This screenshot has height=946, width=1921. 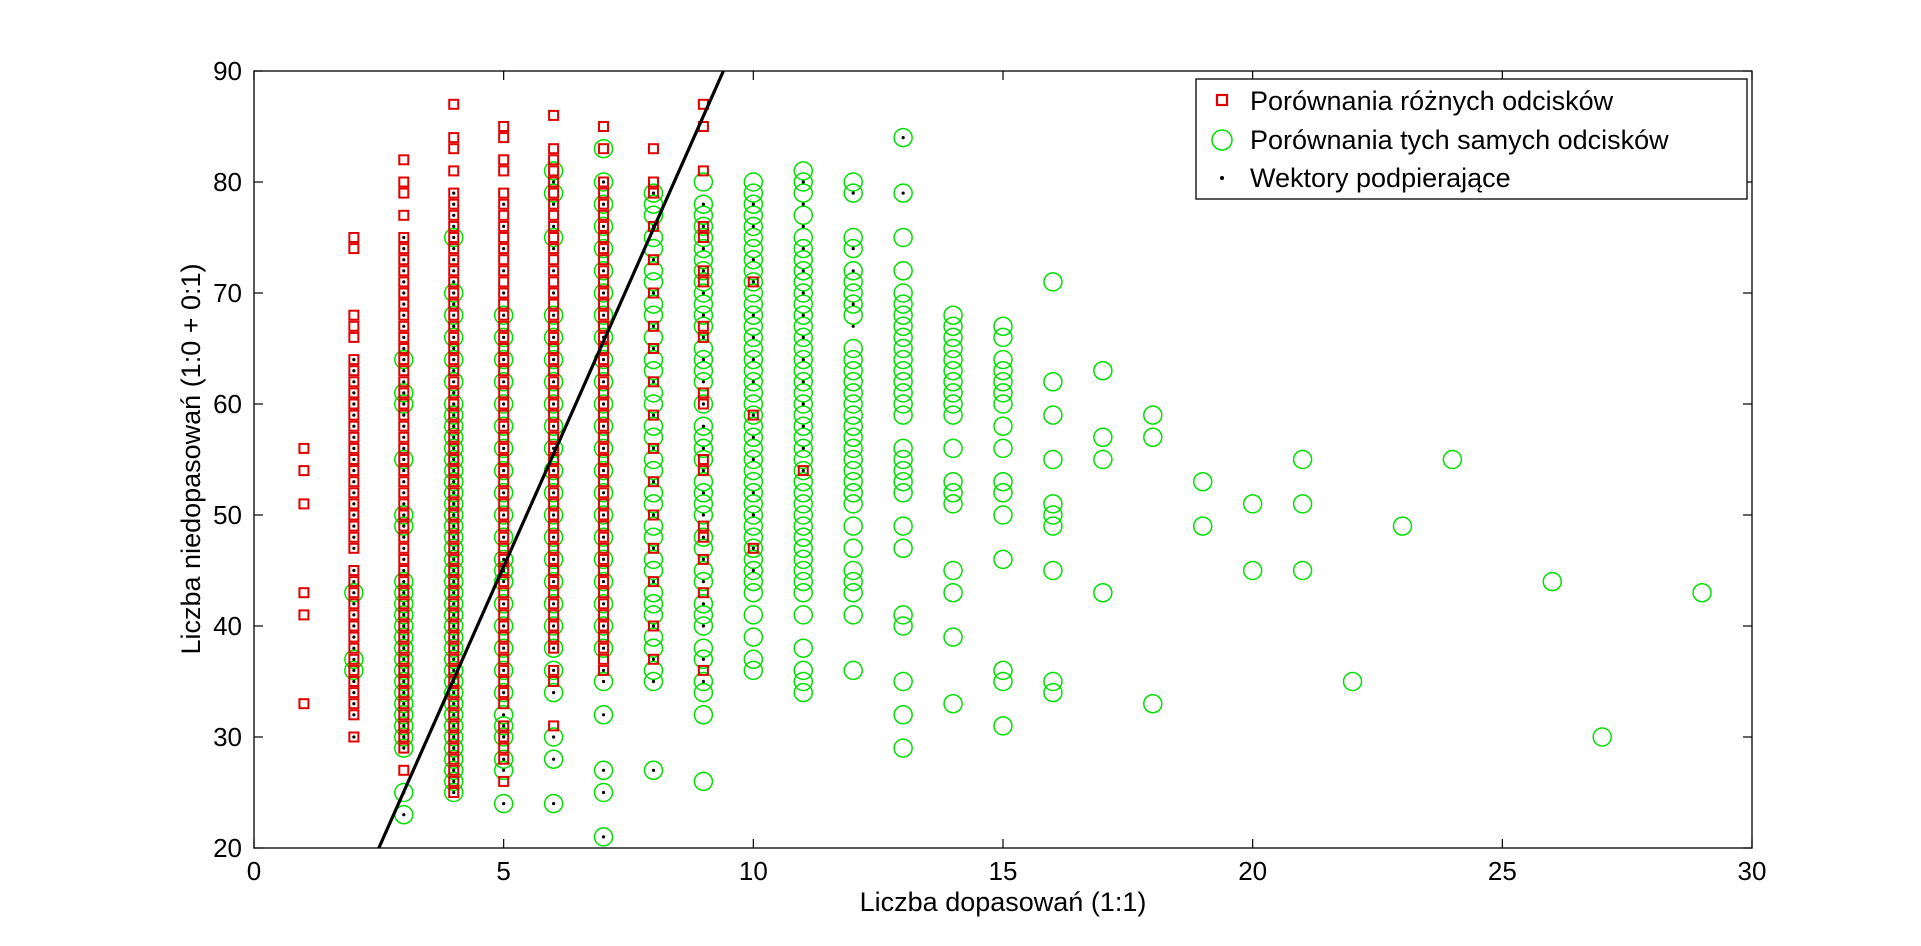 I want to click on x-tick-label: 25, so click(x=1502, y=871).